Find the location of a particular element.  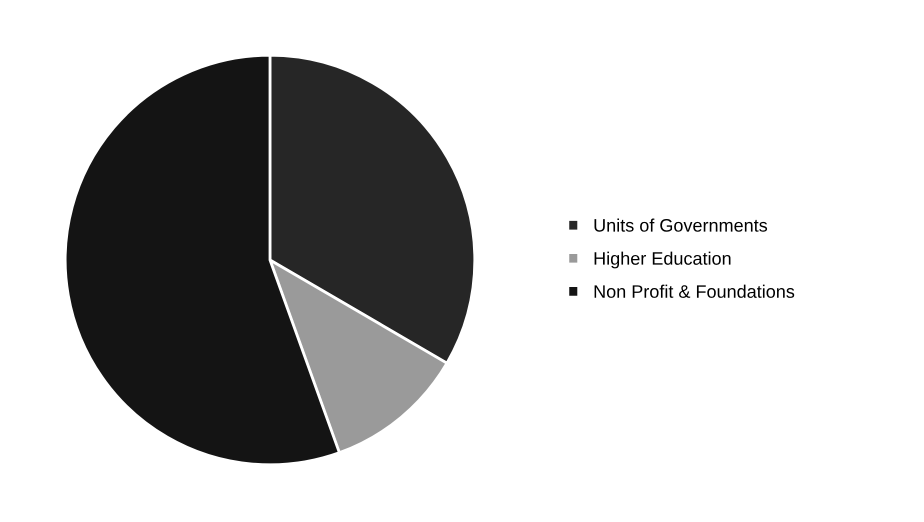

legend-label: Higher Education is located at coordinates (662, 260).